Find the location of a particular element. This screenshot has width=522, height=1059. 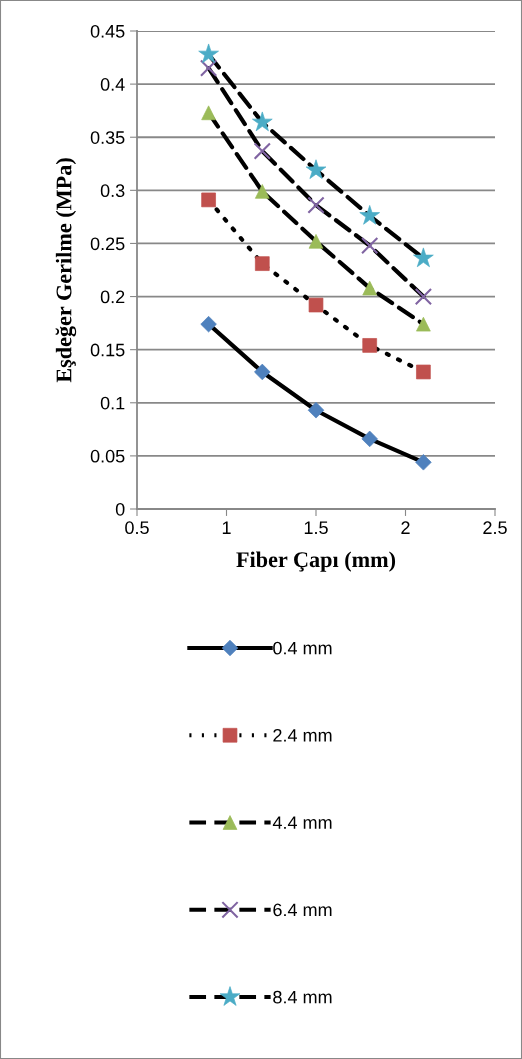

y-tick-label: 0.05 is located at coordinates (107, 456).